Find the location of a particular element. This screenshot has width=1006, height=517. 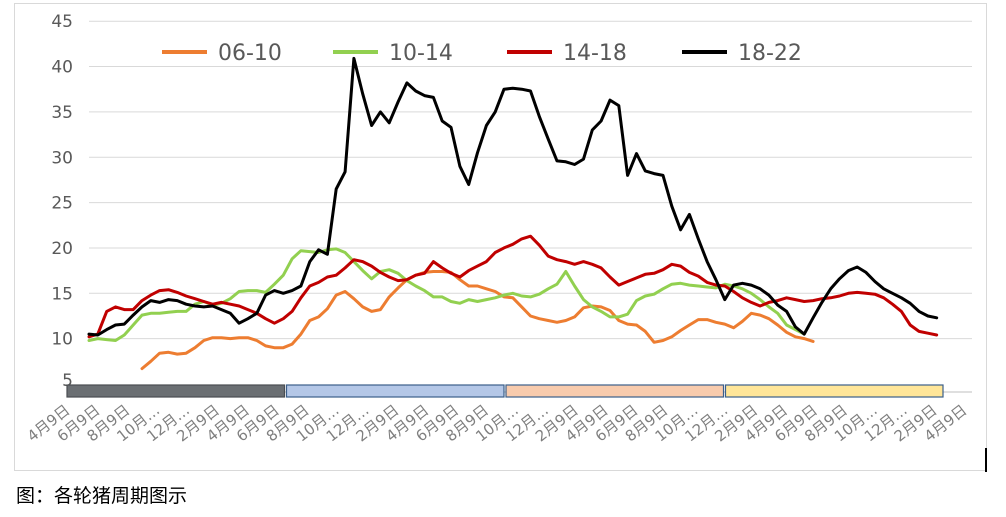

y-tick-label-5: 5 is located at coordinates (67, 381).